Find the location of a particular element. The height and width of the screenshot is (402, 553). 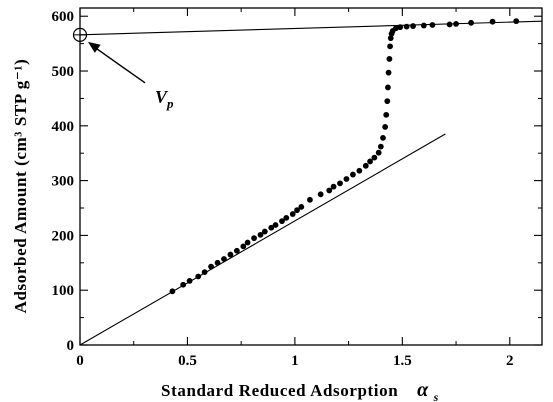

y-tick-label: 0 is located at coordinates (71, 346).